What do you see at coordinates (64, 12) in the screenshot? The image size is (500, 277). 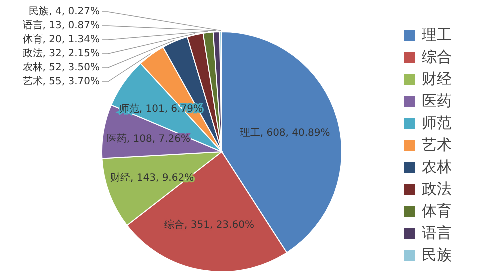 I see `data-label: 民族, 4, 0.27%` at bounding box center [64, 12].